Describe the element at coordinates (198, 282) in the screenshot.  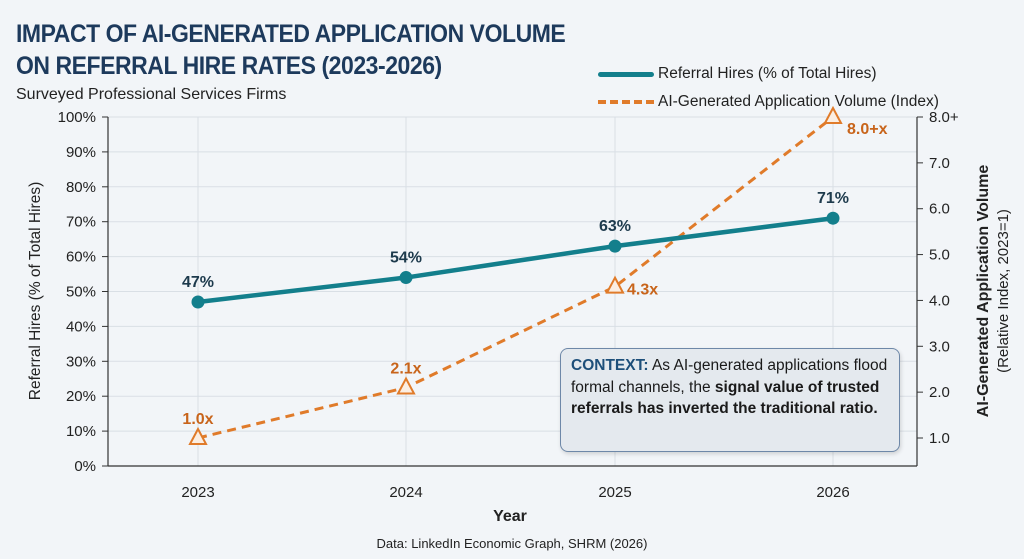
I see `referral-data-label: 47%` at that location.